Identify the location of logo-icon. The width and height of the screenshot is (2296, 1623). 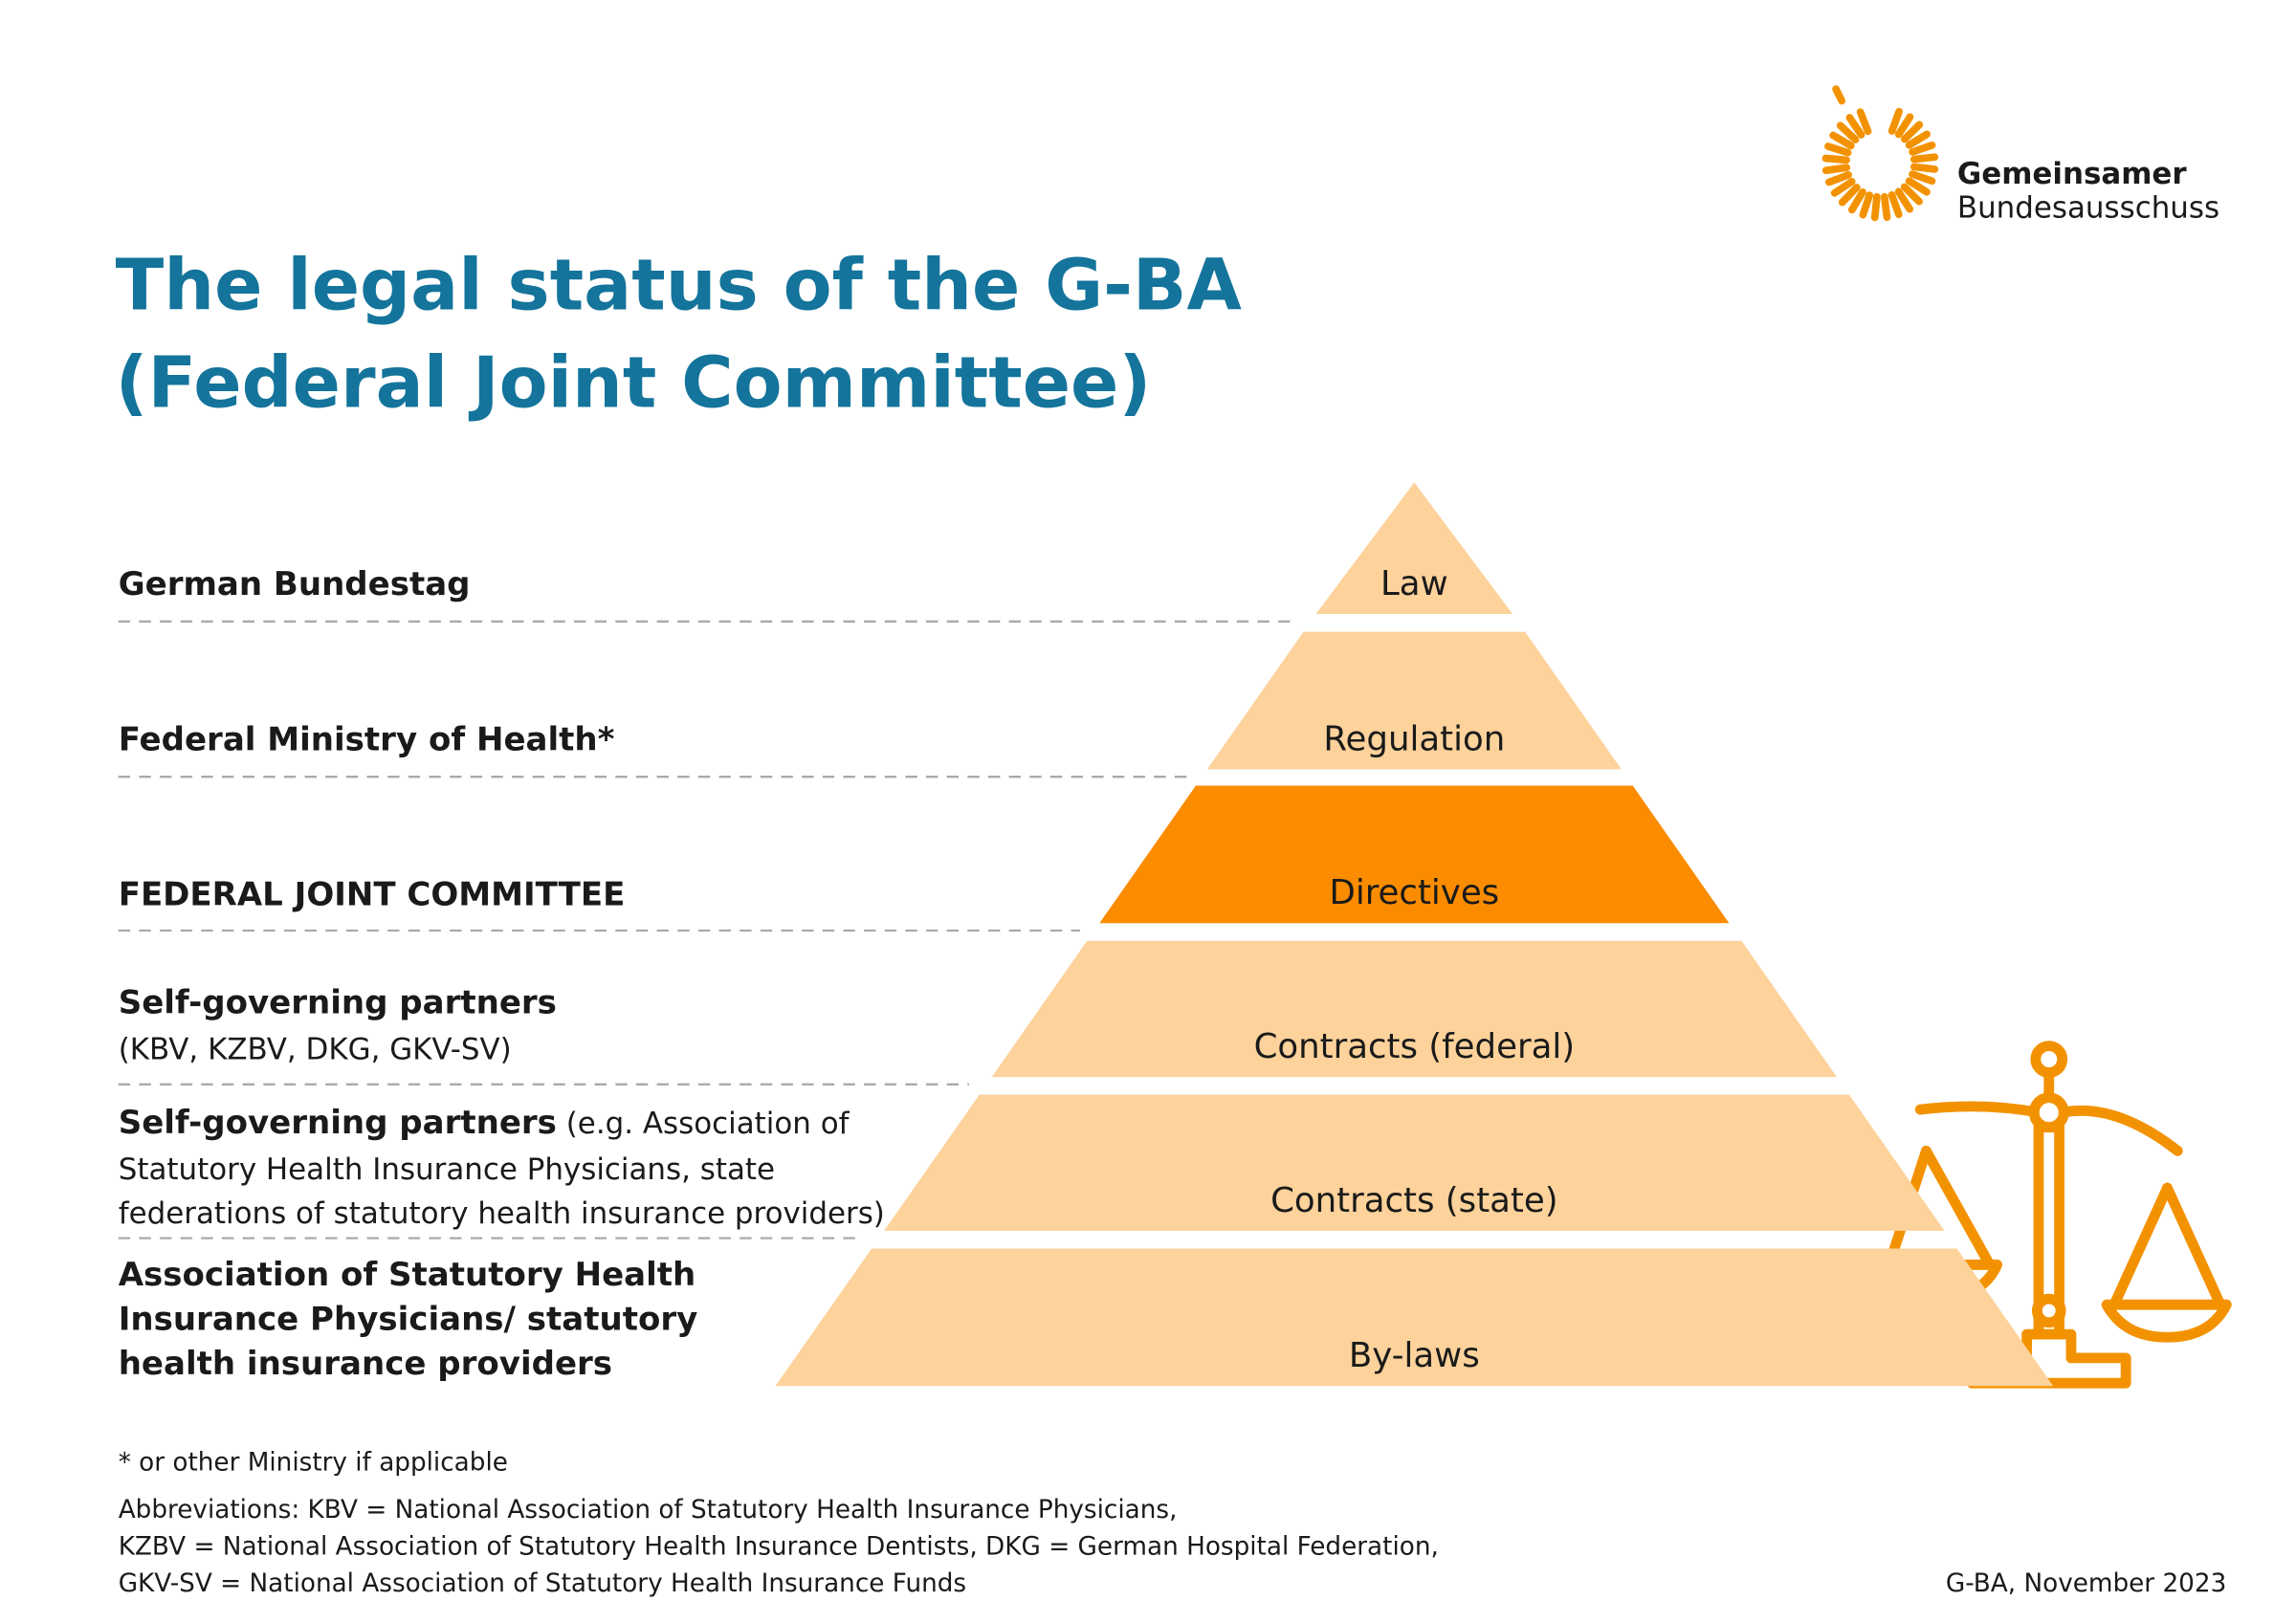
(1880, 153).